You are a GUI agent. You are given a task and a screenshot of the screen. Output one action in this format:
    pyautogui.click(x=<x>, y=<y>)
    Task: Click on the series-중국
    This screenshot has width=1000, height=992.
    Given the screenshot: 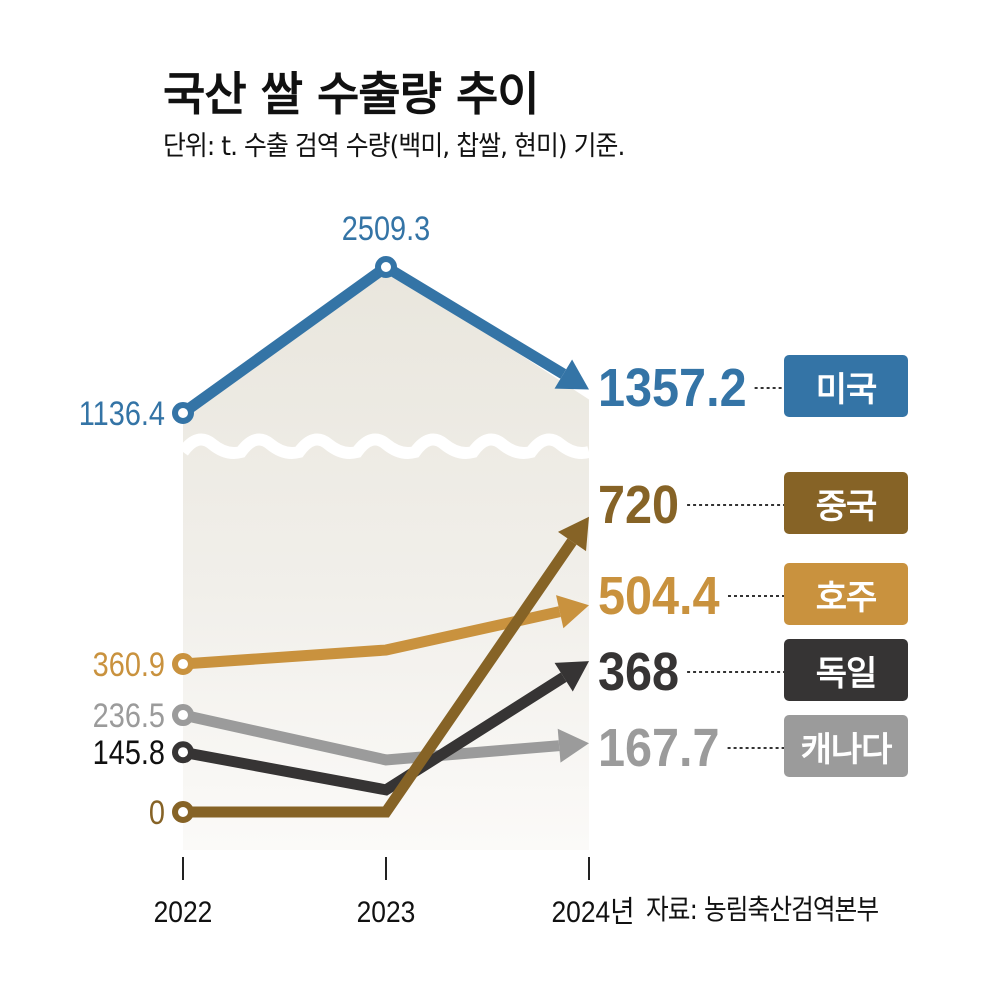 What is the action you would take?
    pyautogui.click(x=380, y=669)
    